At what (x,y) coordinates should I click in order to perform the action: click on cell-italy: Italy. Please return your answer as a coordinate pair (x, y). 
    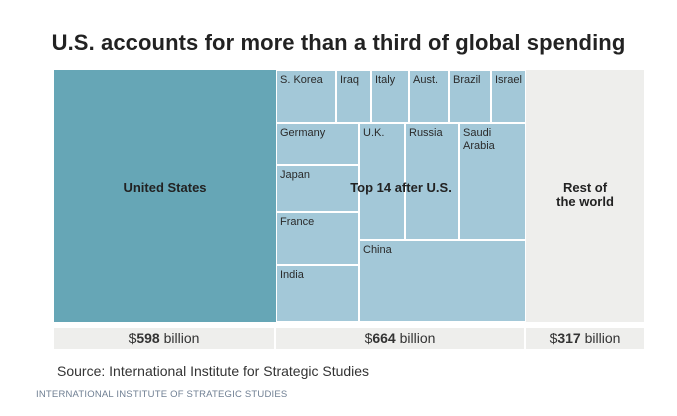
    Looking at the image, I should click on (390, 96).